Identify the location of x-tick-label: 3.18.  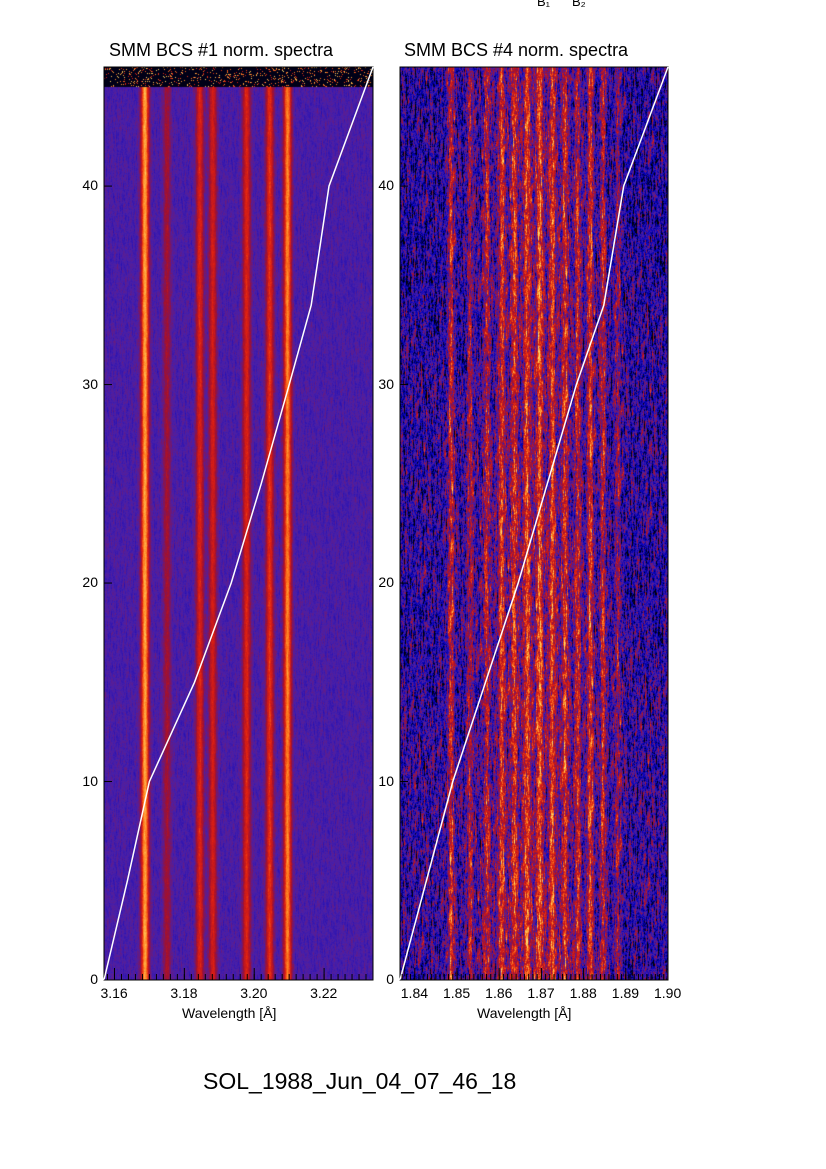
(184, 993).